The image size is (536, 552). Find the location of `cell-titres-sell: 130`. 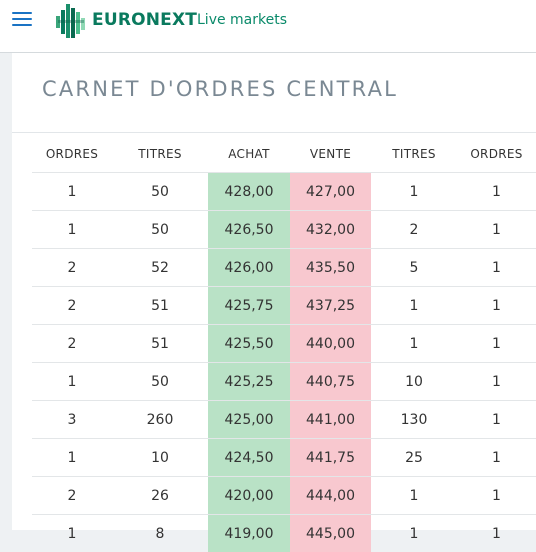

cell-titres-sell: 130 is located at coordinates (414, 420).